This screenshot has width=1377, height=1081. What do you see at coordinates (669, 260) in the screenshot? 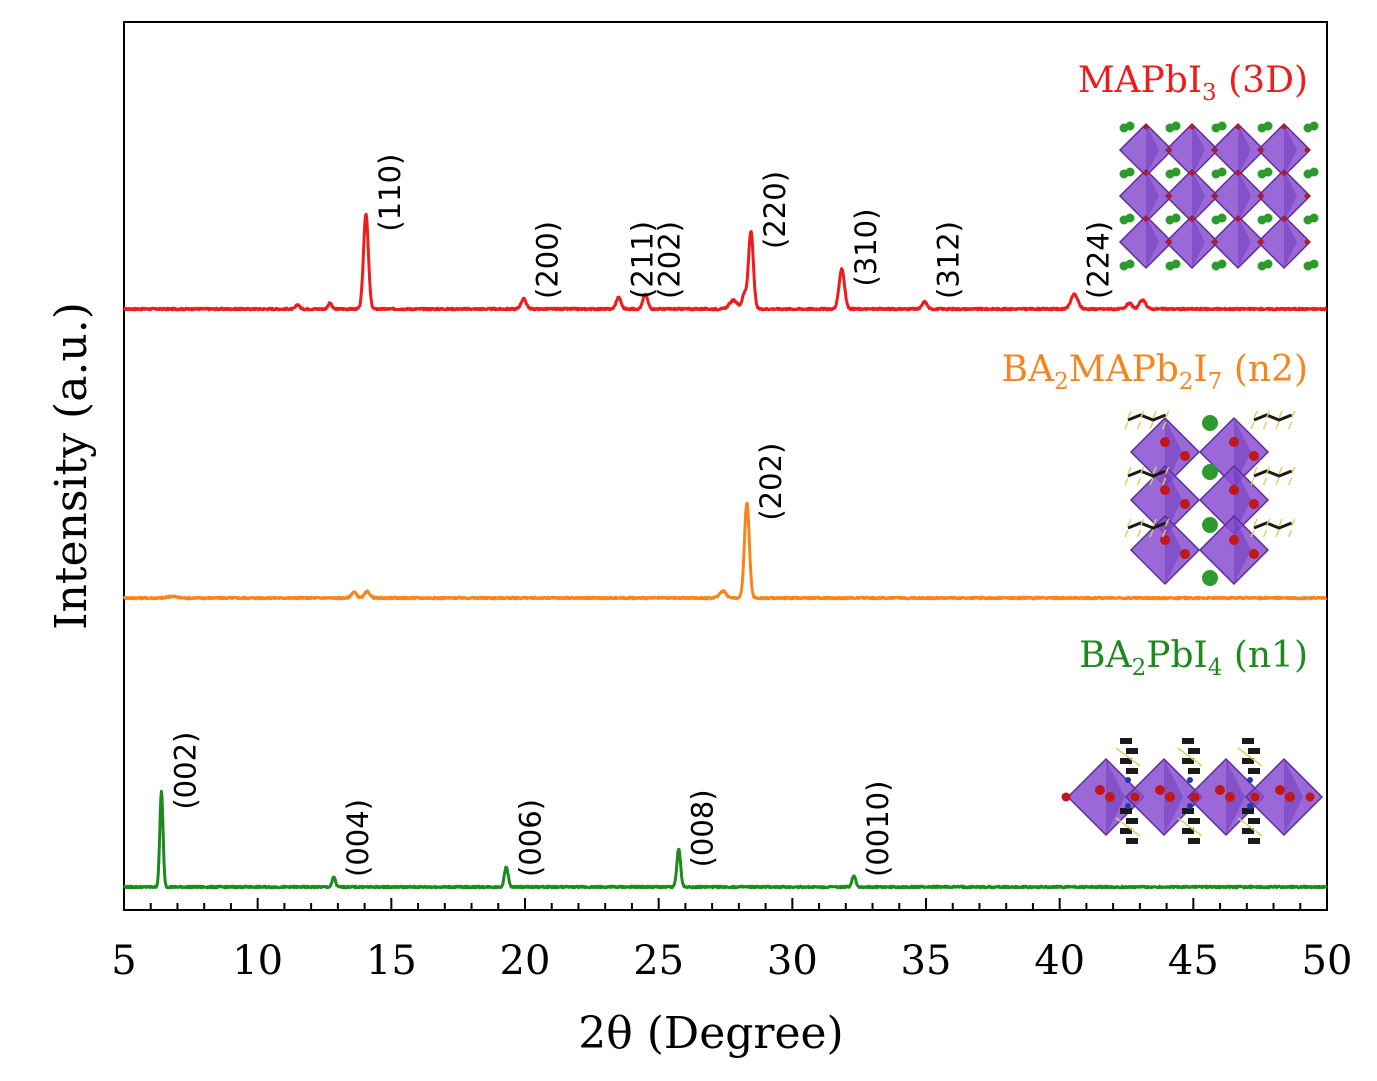
I see `peak-label: (202)` at bounding box center [669, 260].